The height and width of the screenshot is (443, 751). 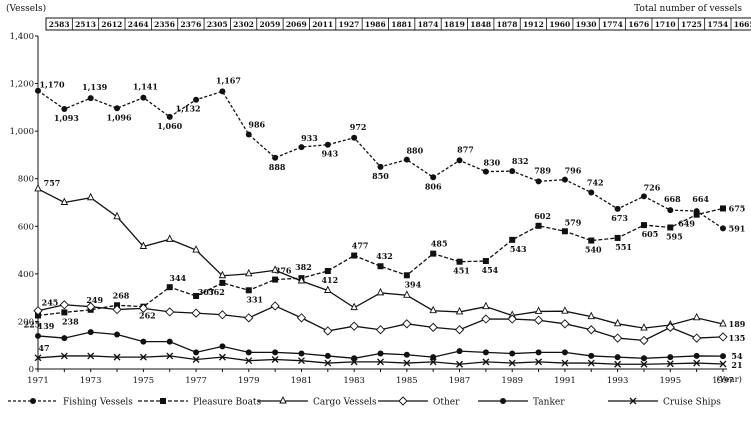 I want to click on total-value: 2302, so click(x=243, y=24).